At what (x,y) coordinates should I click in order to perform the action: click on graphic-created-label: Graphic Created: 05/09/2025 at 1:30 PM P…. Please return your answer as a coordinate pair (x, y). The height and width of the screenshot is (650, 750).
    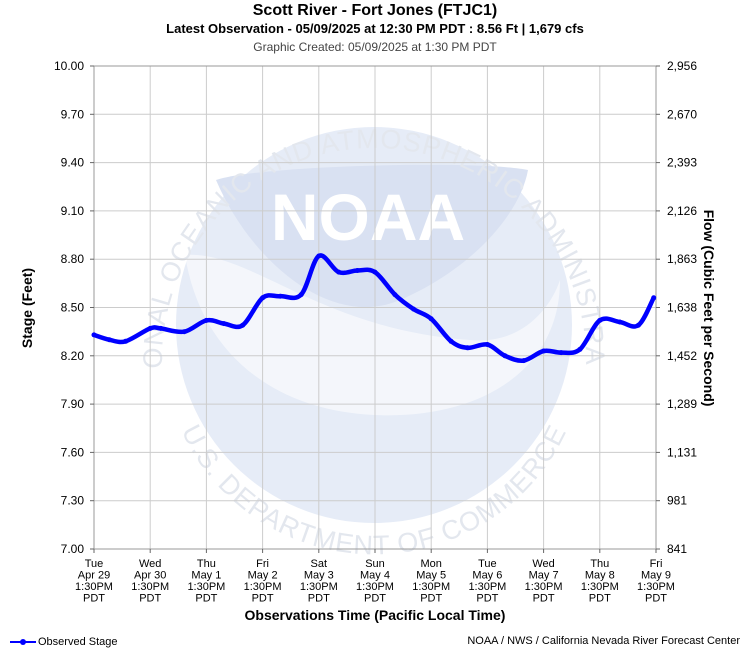
    Looking at the image, I should click on (375, 47).